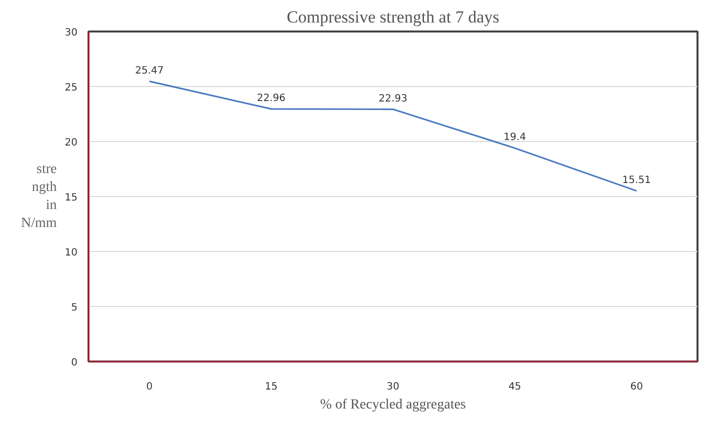 The image size is (713, 423). Describe the element at coordinates (393, 98) in the screenshot. I see `data-label: 22.93` at that location.